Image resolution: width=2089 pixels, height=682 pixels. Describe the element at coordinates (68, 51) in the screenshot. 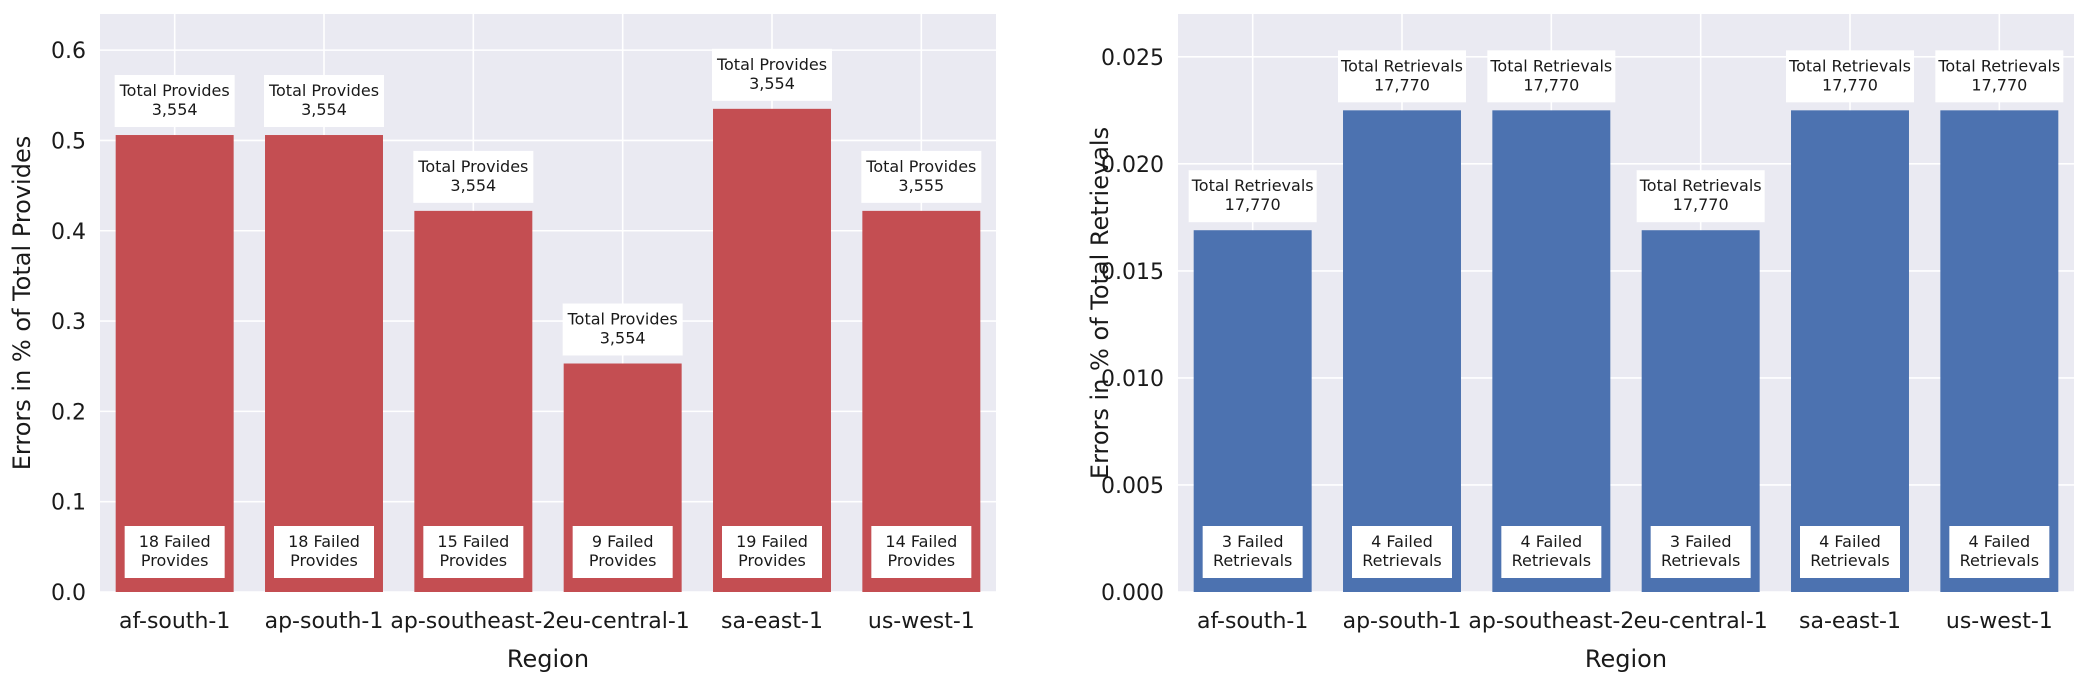

I see `y-tick-label: 0.6` at that location.